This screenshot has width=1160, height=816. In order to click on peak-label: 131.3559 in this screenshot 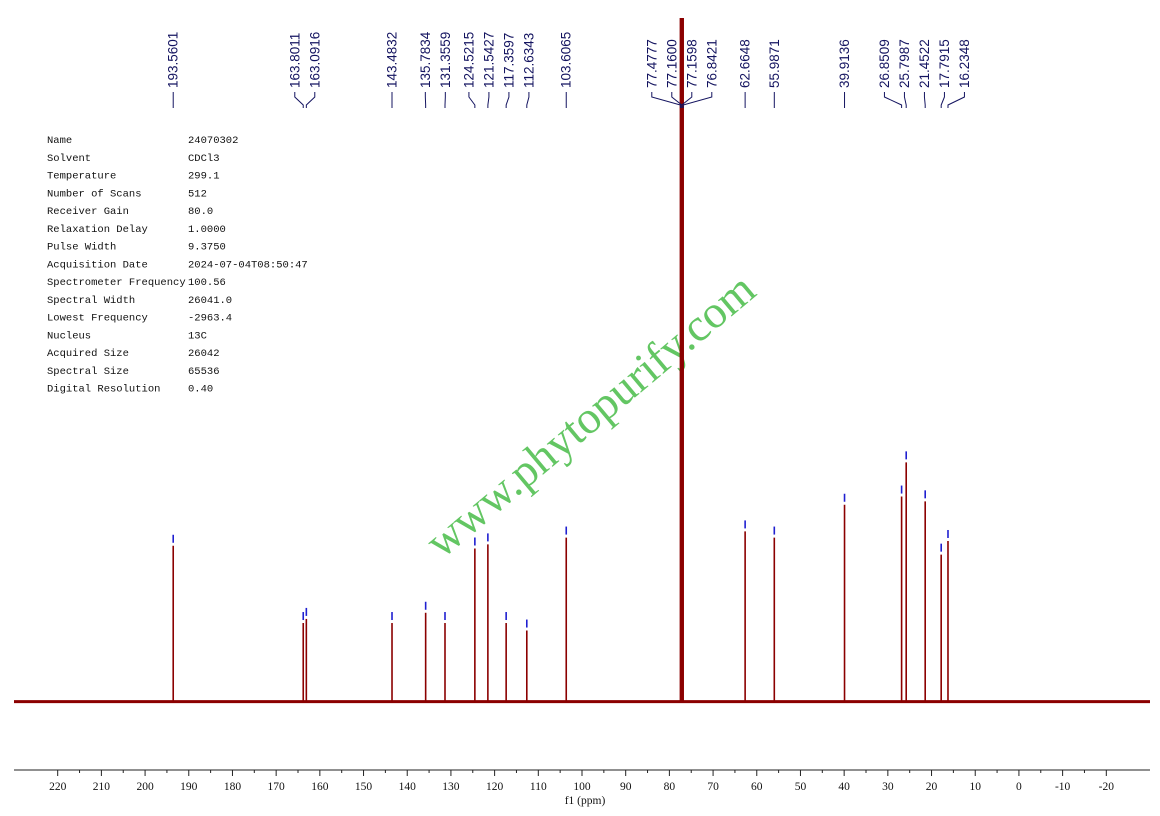, I will do `click(445, 60)`.